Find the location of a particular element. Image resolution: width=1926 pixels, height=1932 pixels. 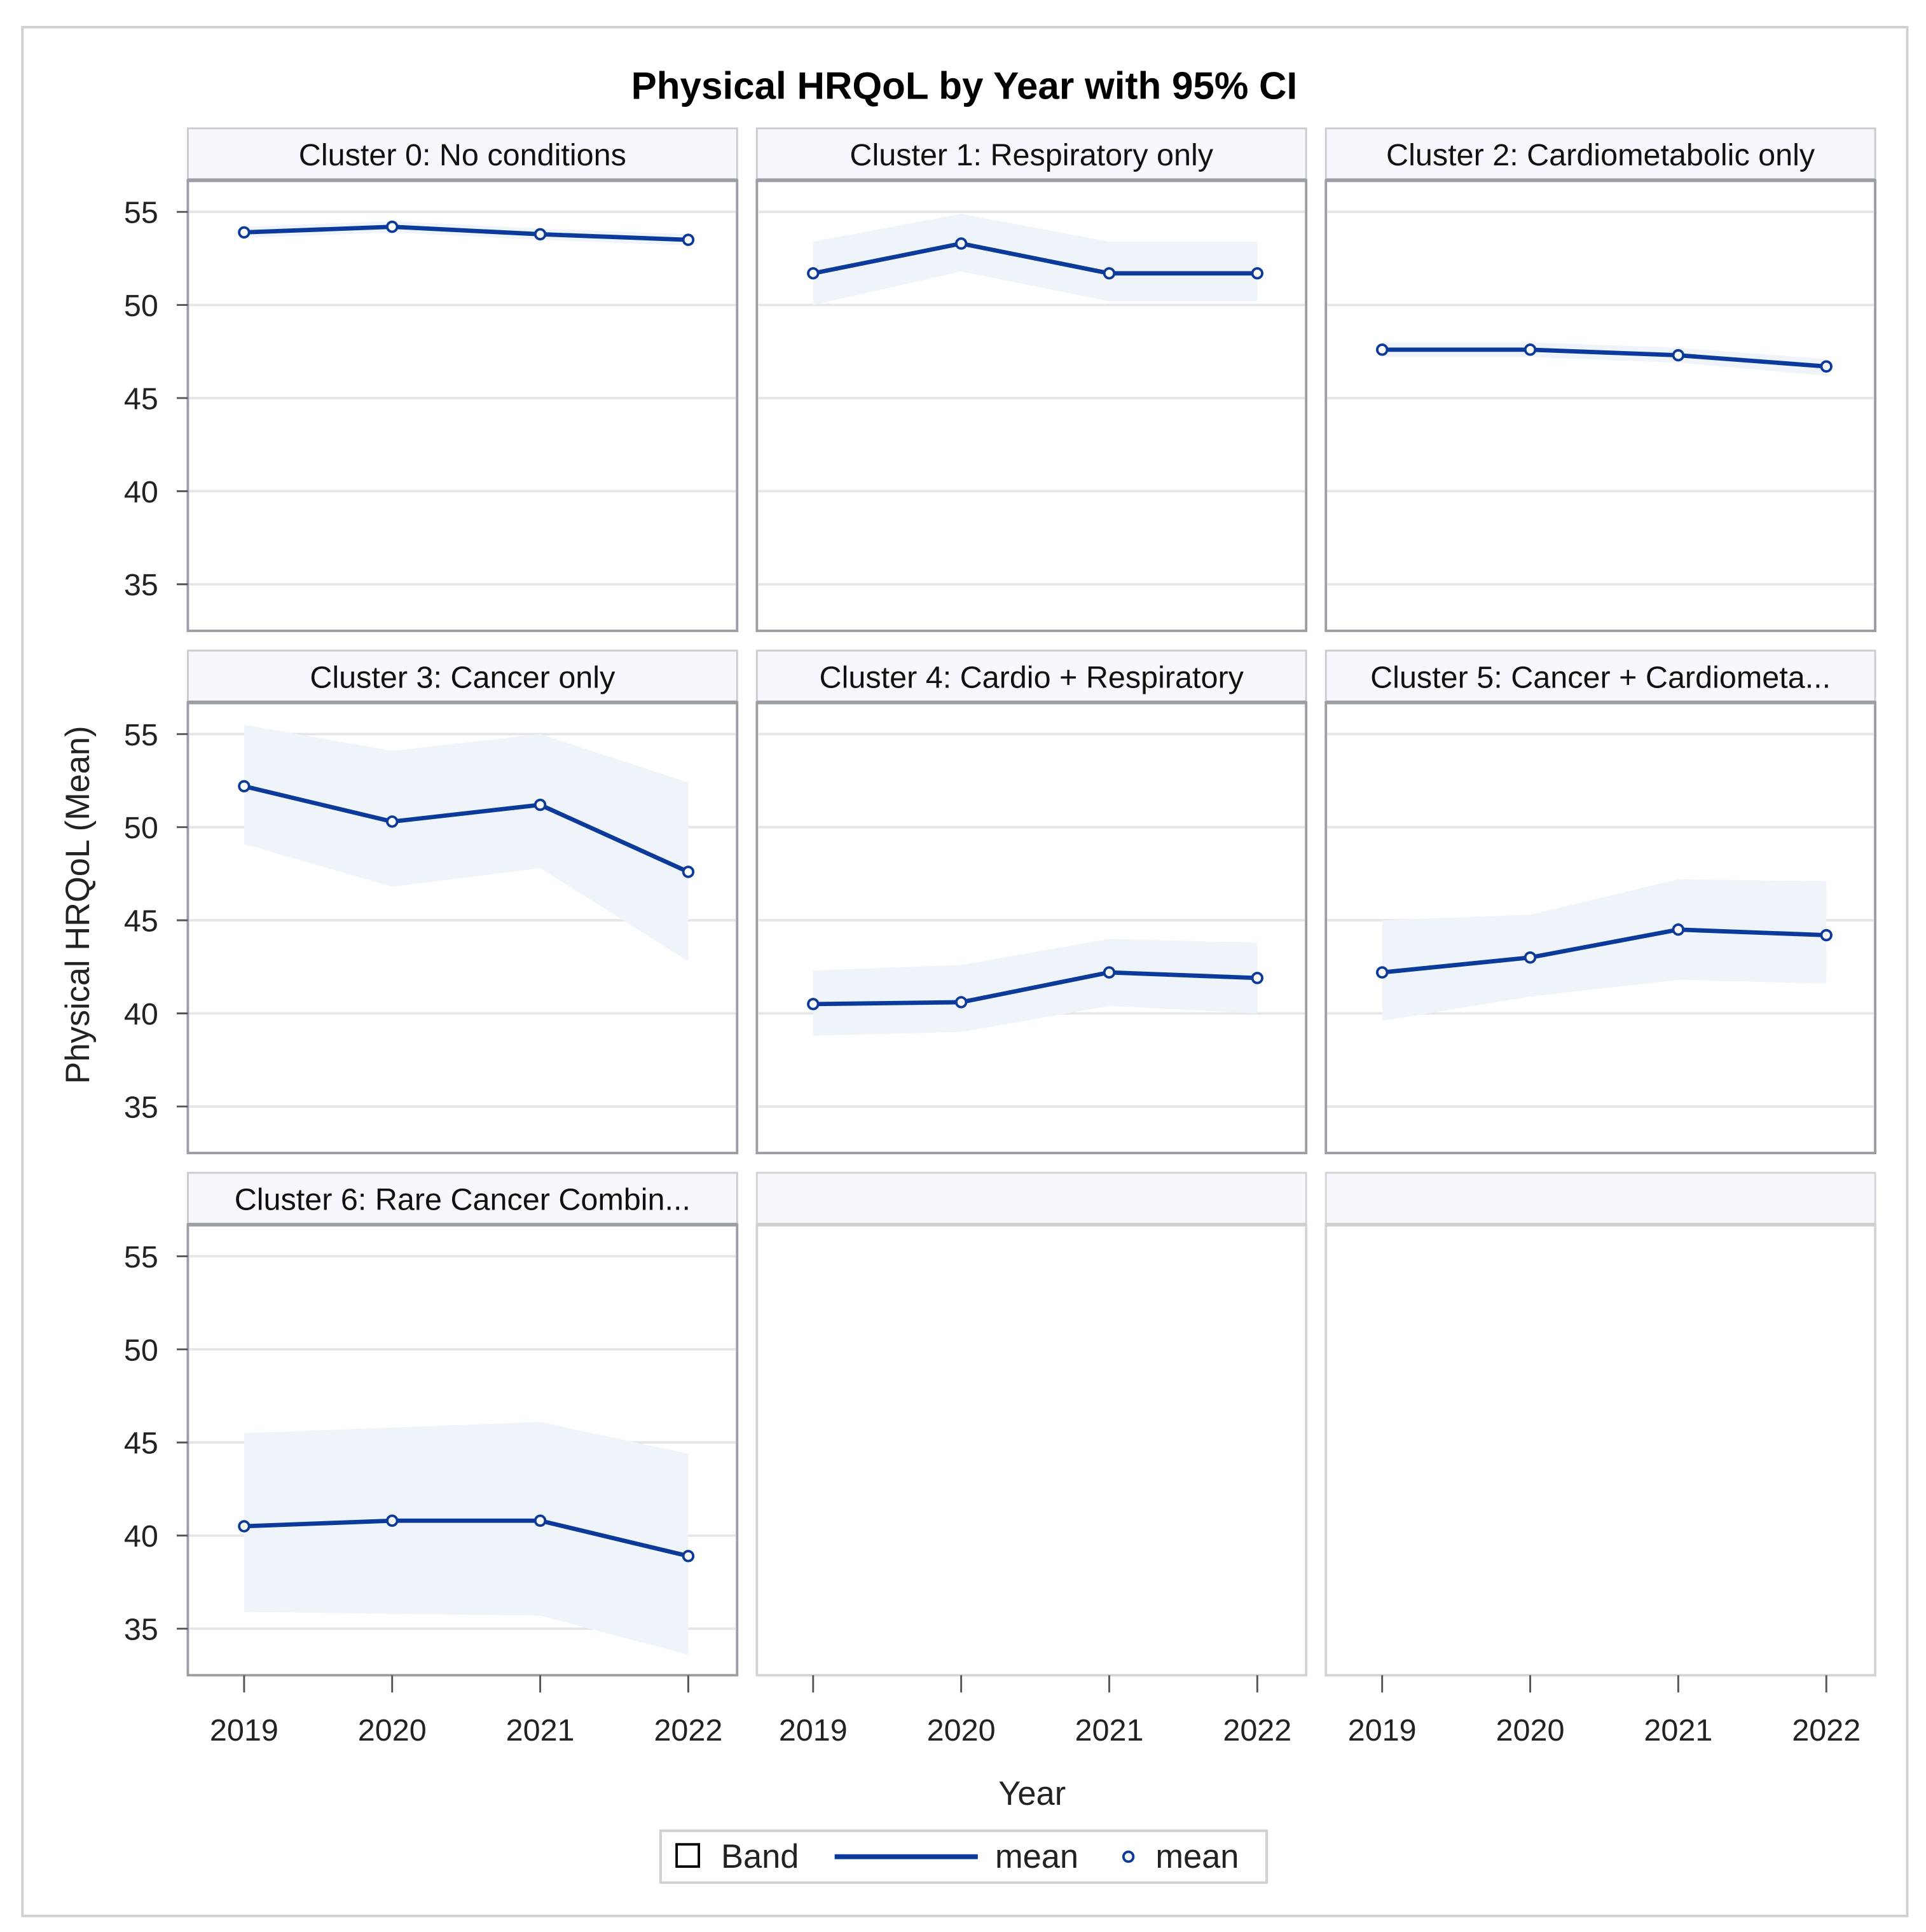

panel-title: Cluster 2: Cardiometabolic only is located at coordinates (1600, 155).